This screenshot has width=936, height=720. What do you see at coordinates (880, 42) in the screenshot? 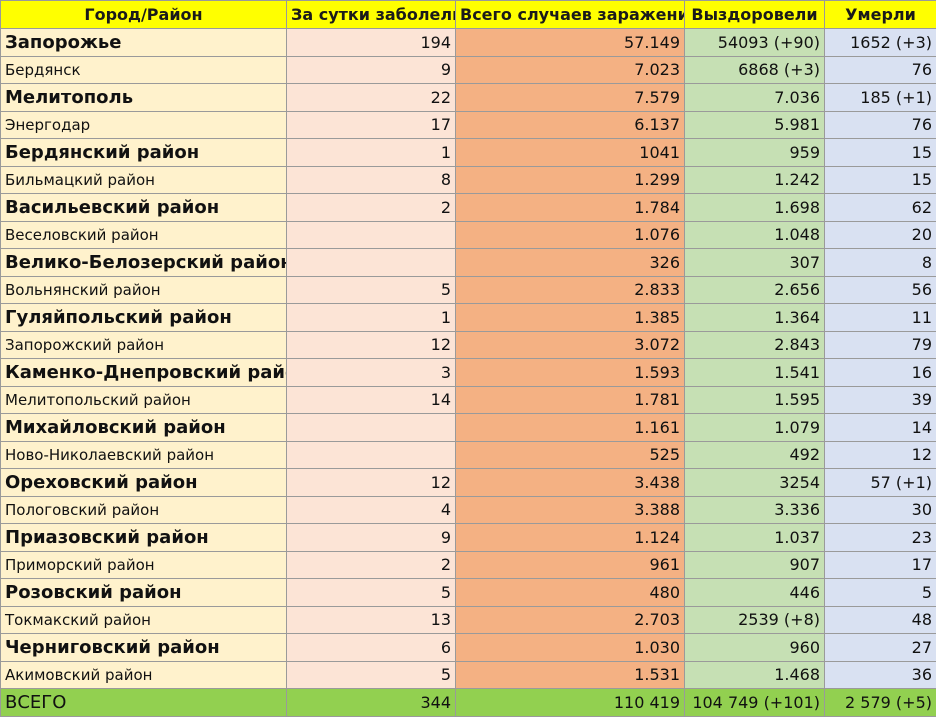
I see `died-cell: 1652 (+3)` at bounding box center [880, 42].